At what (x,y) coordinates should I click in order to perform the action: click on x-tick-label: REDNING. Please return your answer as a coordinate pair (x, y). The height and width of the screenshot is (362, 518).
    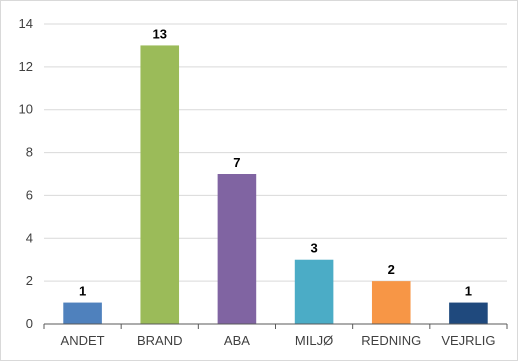
    Looking at the image, I should click on (391, 340).